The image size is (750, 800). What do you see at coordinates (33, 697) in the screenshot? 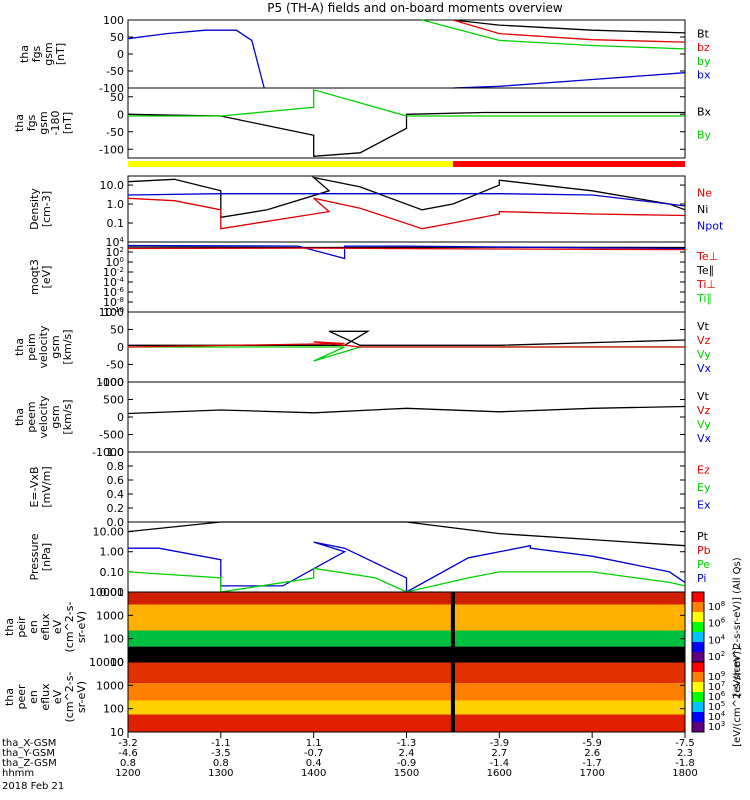
I see `y-axis-label: en` at bounding box center [33, 697].